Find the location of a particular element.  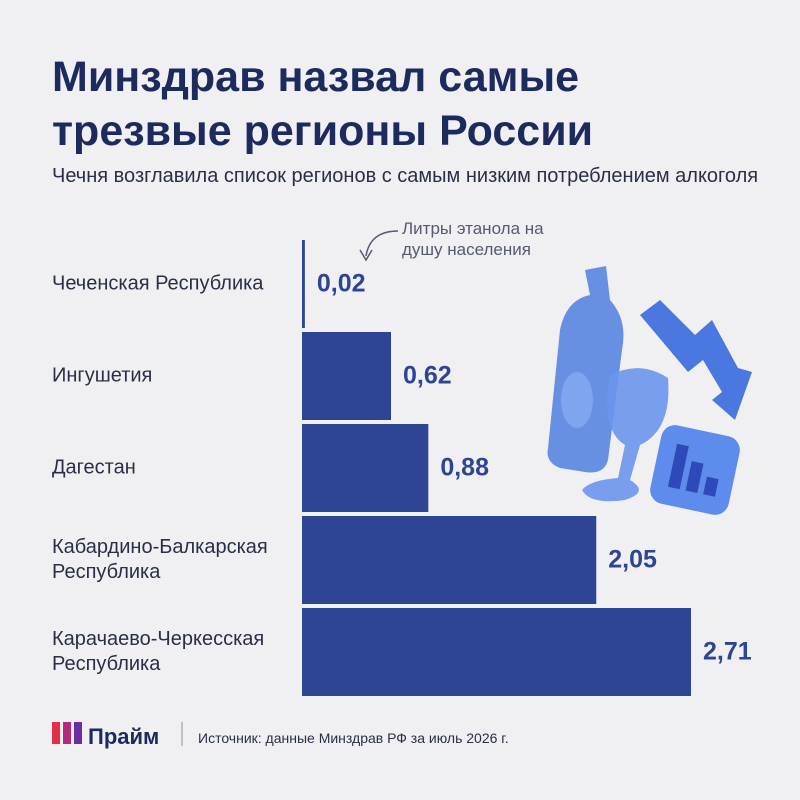

bottle is located at coordinates (585, 369).